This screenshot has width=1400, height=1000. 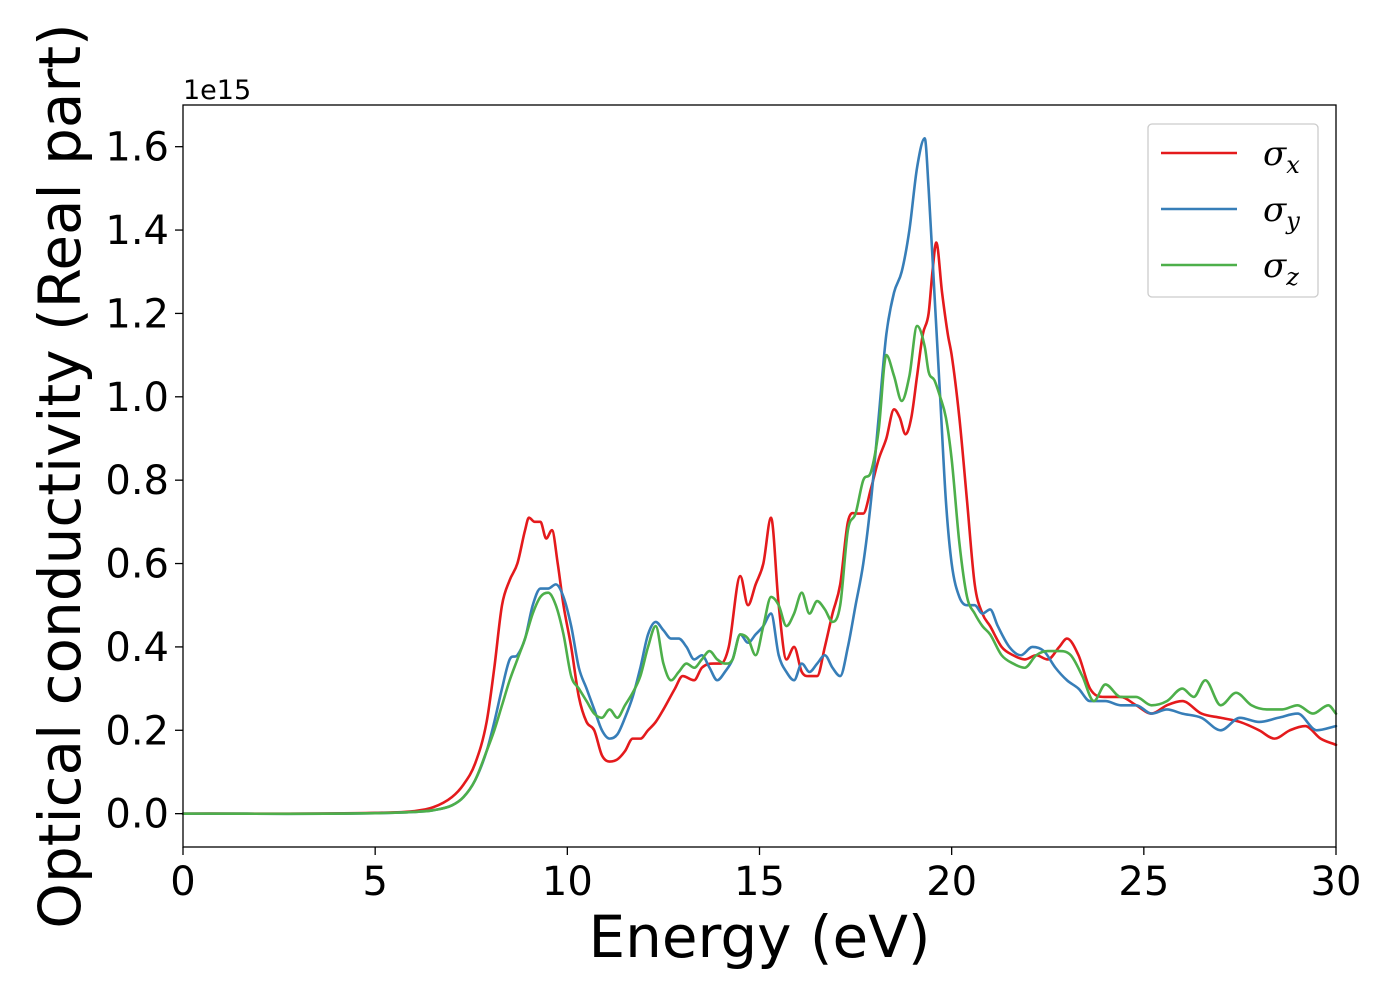 I want to click on y-axis-ticks: 0.0 0.2 0.4 0.6 0.8 1.0 1.2 1.4 1.6, so click(x=144, y=481).